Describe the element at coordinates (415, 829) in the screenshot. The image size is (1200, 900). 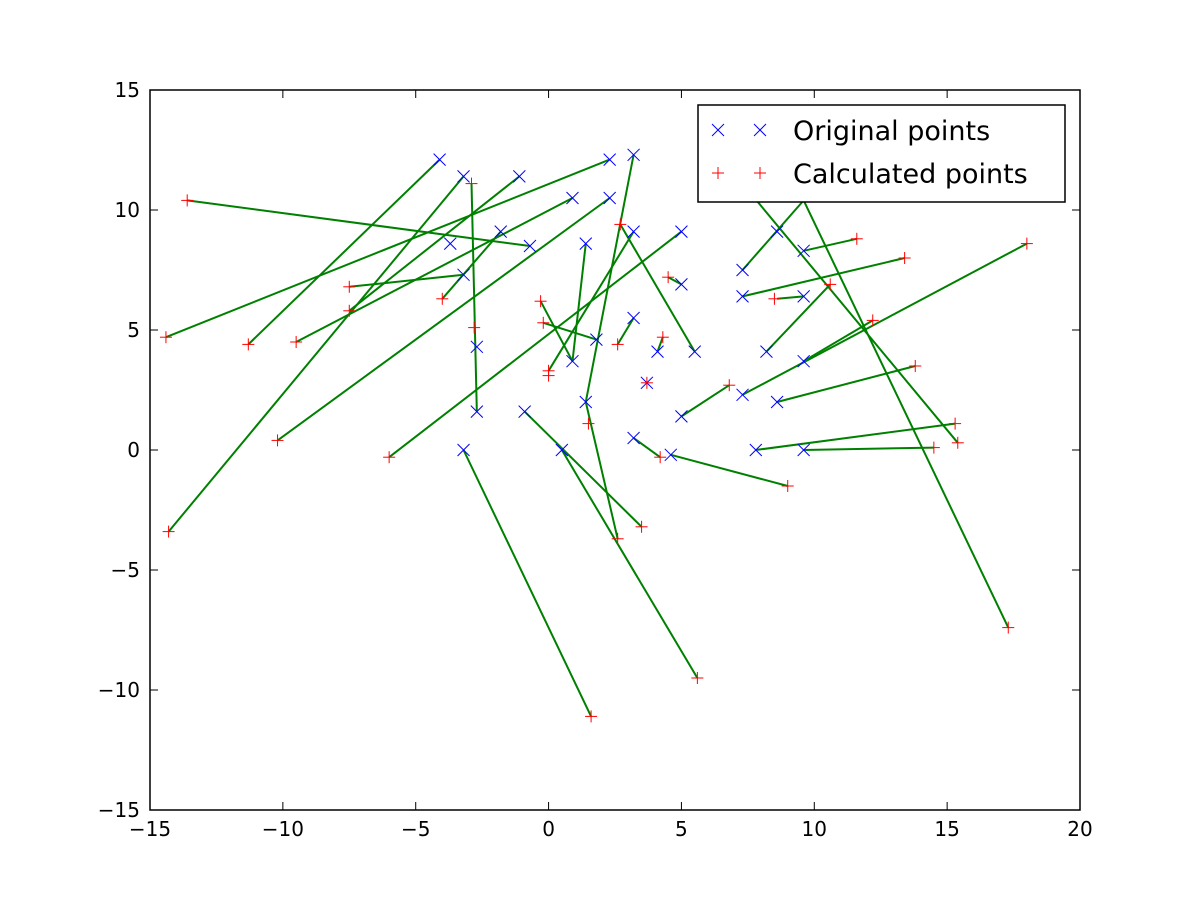
I see `x-tick-label: −5` at that location.